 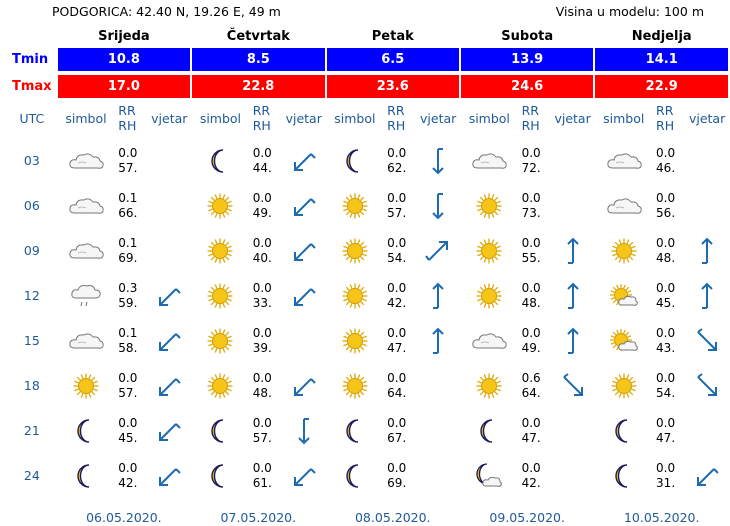 I want to click on rr-rh-values: 0.0 57., so click(x=400, y=205).